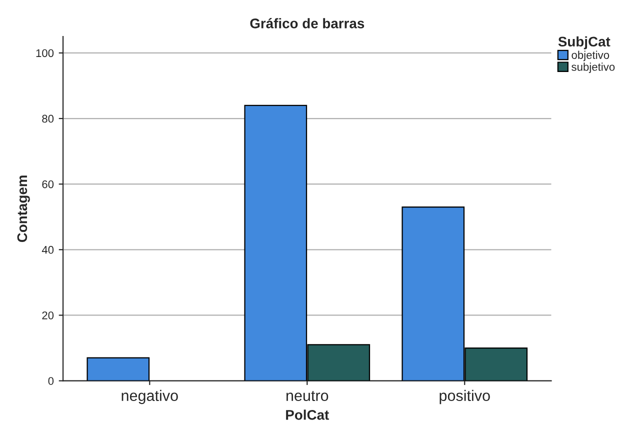 This screenshot has width=618, height=425. Describe the element at coordinates (307, 415) in the screenshot. I see `x-axis-title: PolCat` at that location.